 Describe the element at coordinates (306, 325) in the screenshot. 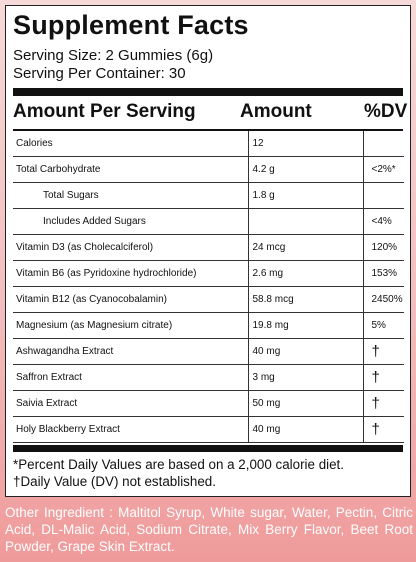

I see `nutrient-amount: 19.8 mg` at that location.